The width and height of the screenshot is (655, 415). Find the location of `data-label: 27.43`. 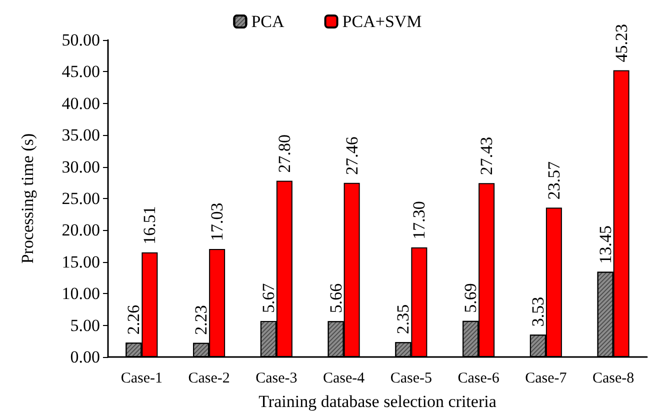

data-label: 27.43 is located at coordinates (486, 156).